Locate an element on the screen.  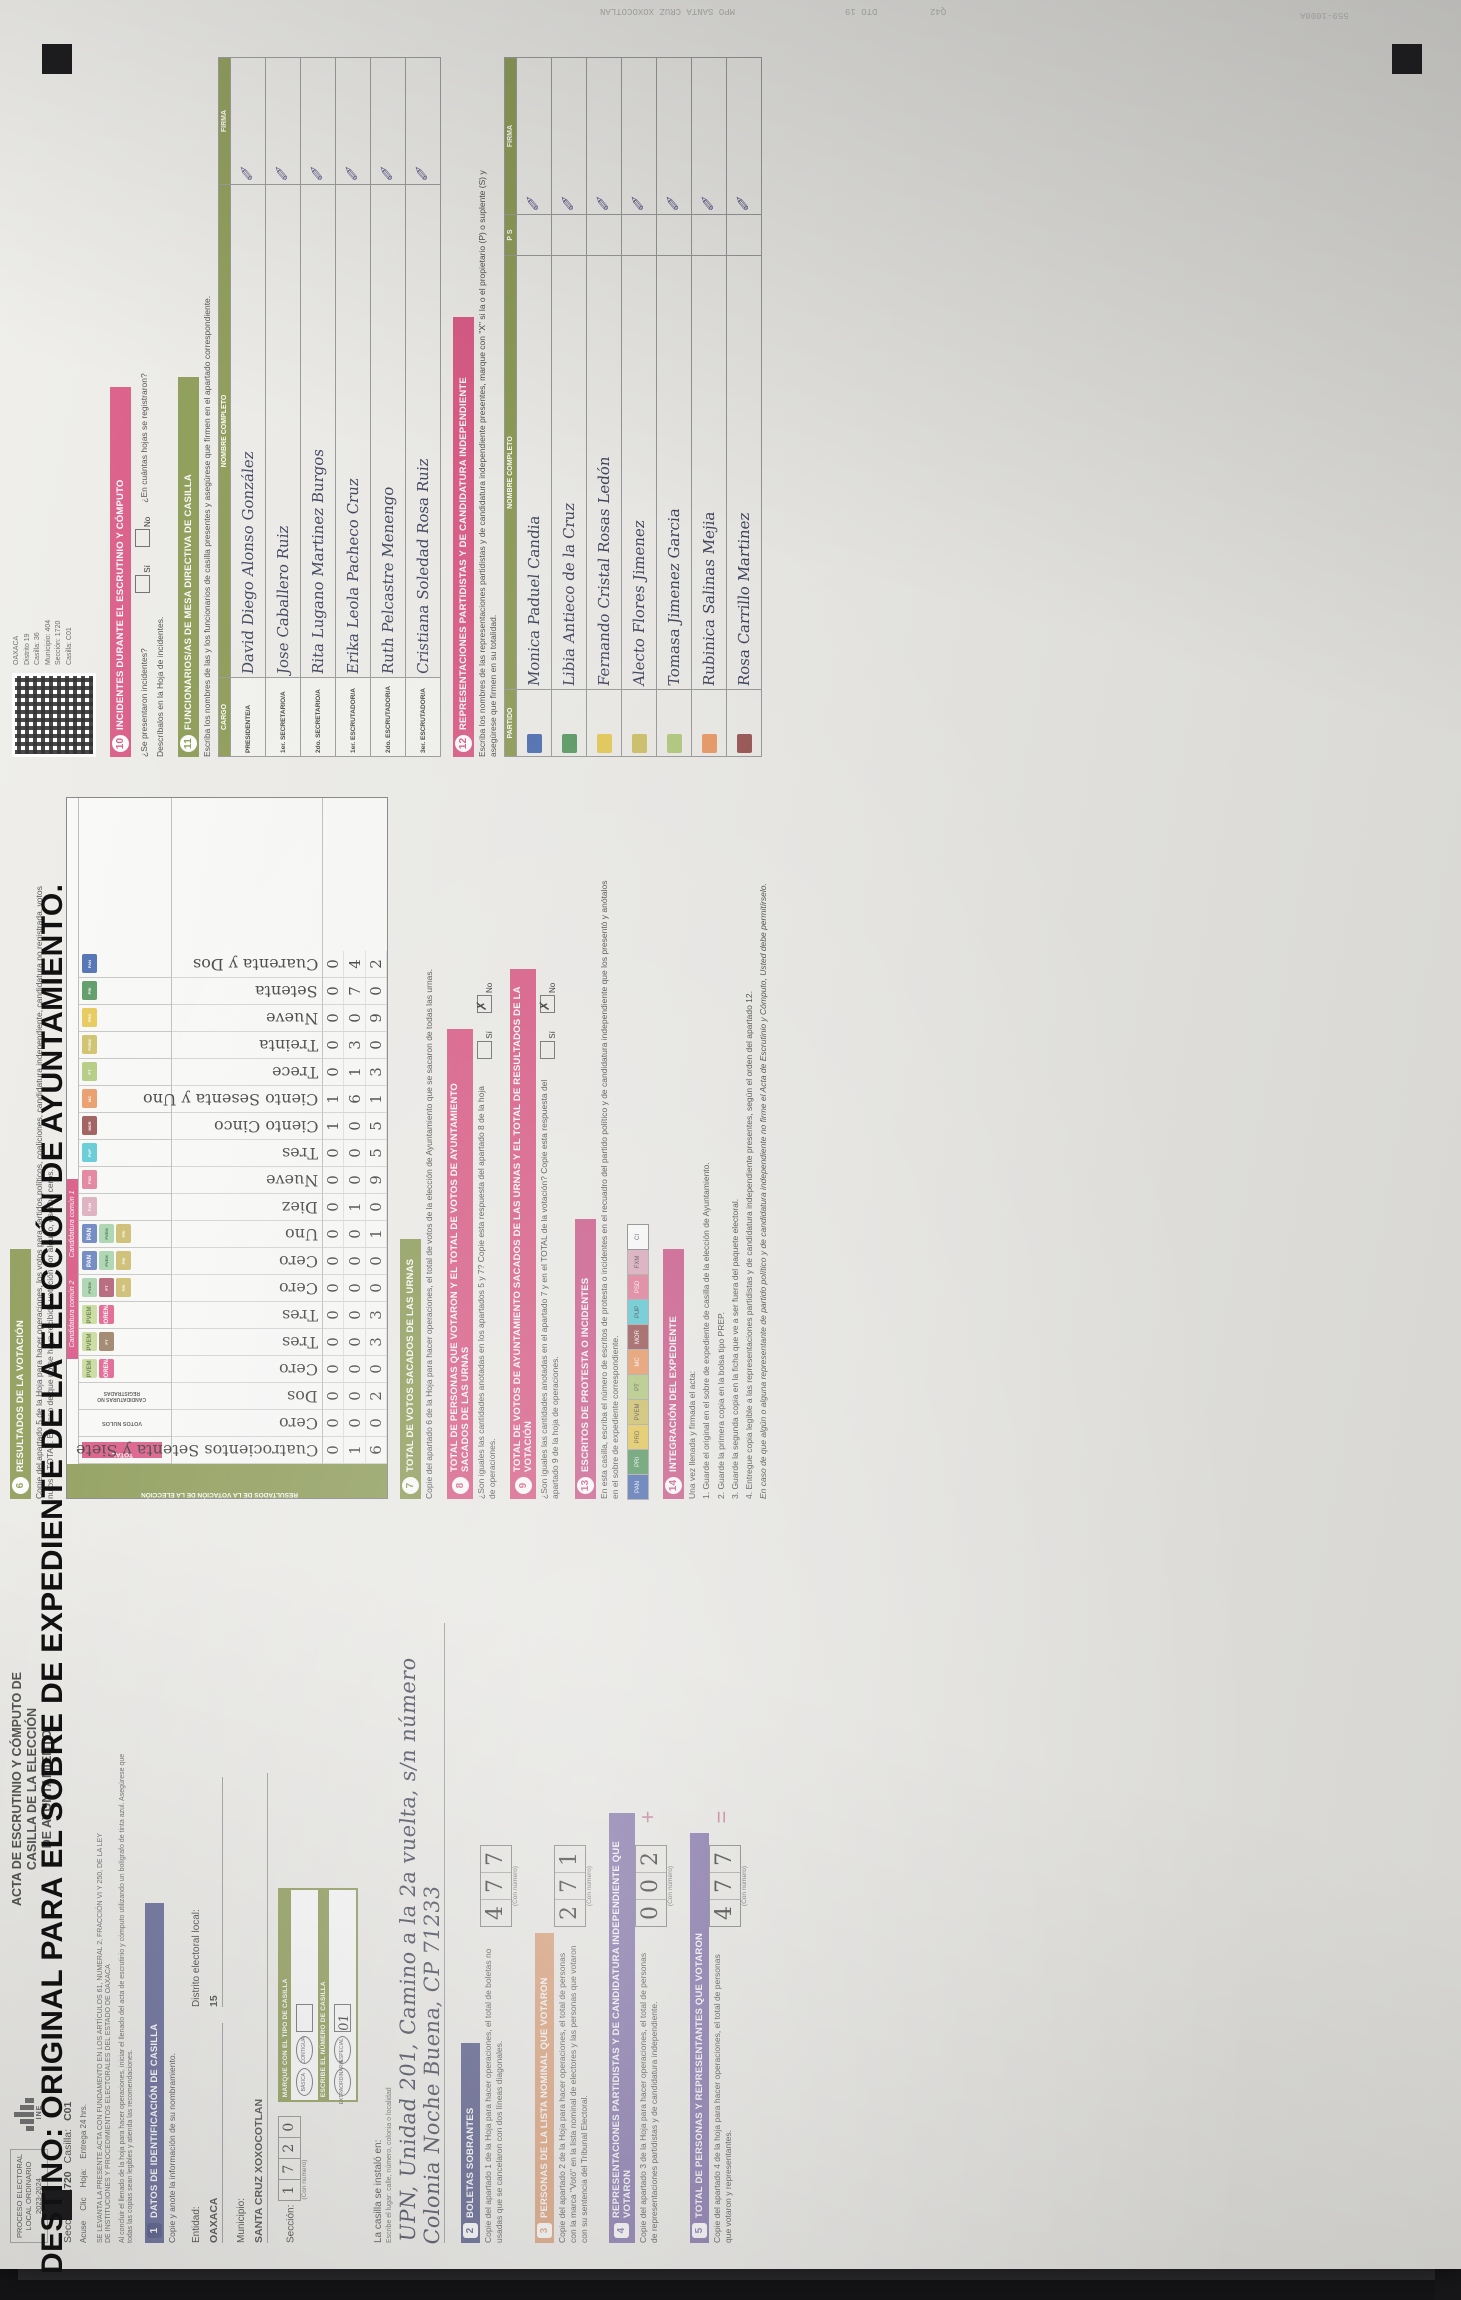
section-1-header: 1 DATOS DE IDENTIFICACIÓN DE CASILLA is located at coordinates (154, 2073).